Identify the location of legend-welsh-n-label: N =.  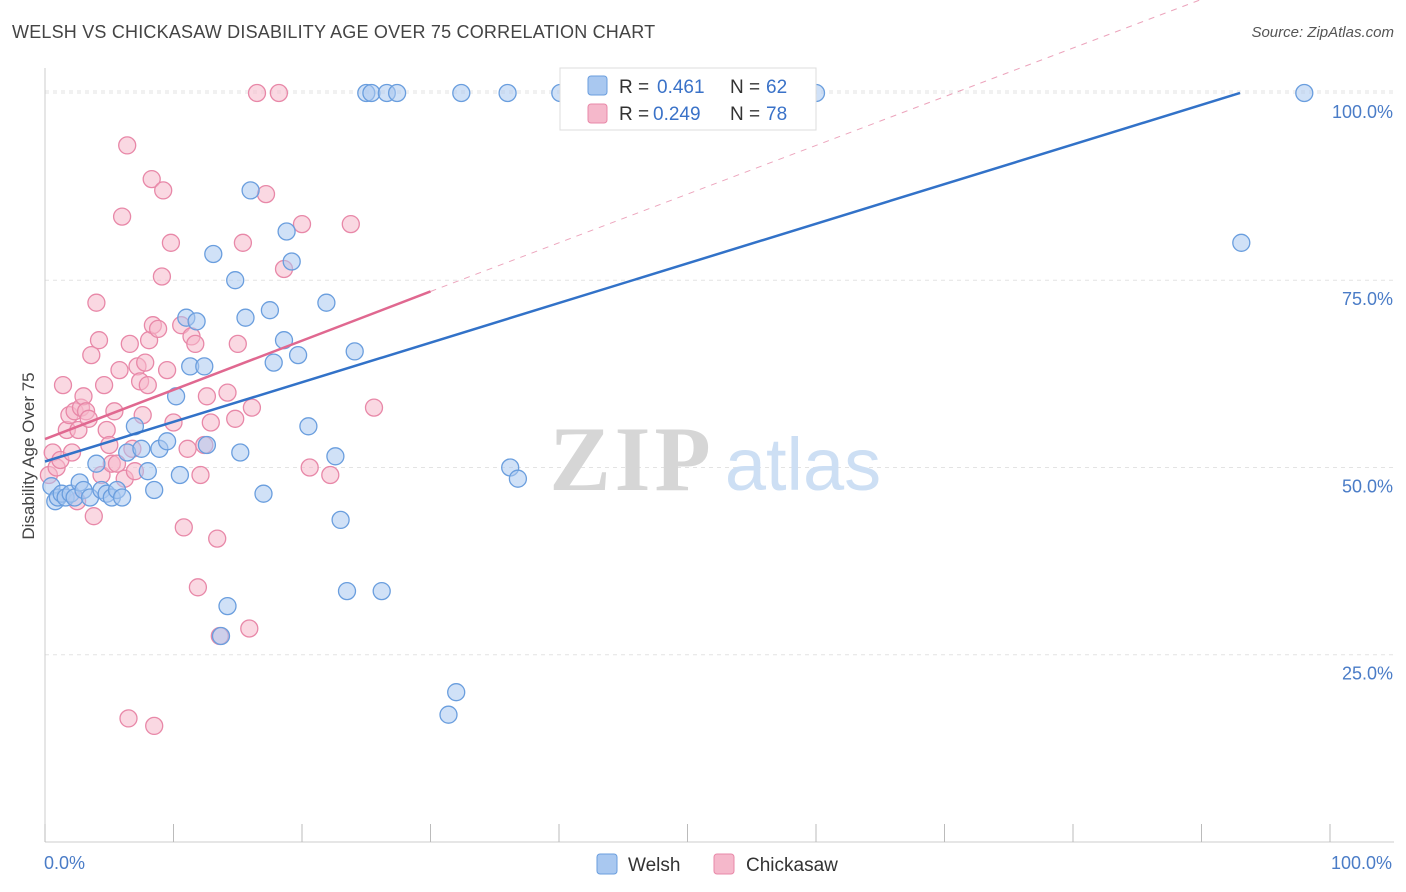
(745, 87).